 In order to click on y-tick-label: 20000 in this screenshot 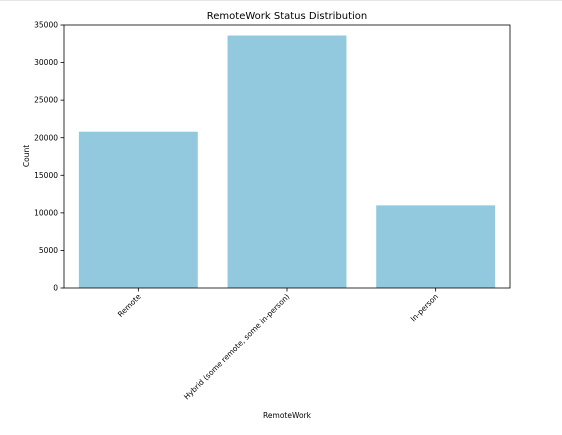, I will do `click(46, 137)`.